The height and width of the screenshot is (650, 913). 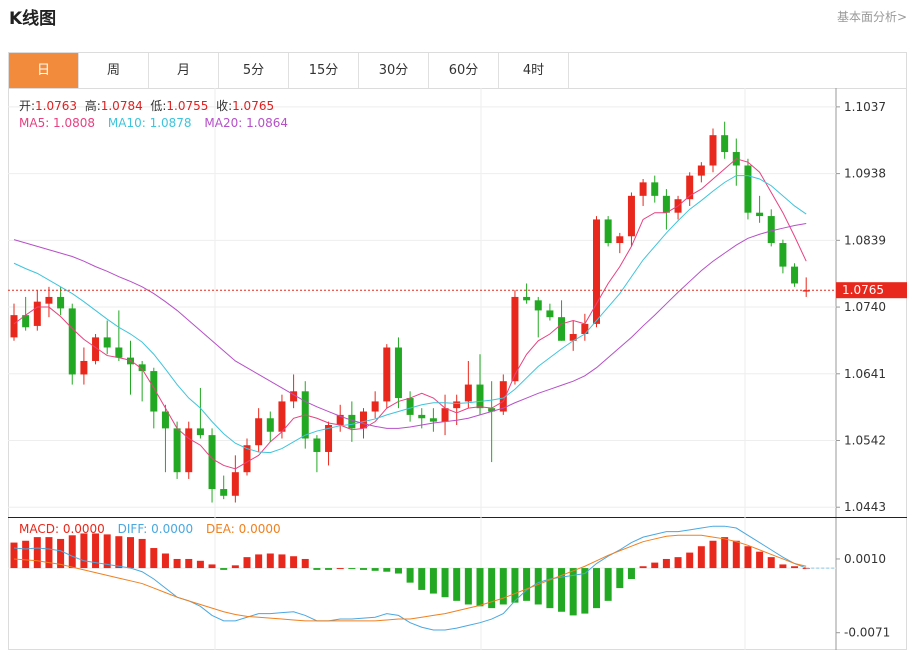 What do you see at coordinates (253, 106) in the screenshot?
I see `close-value: 1.0765` at bounding box center [253, 106].